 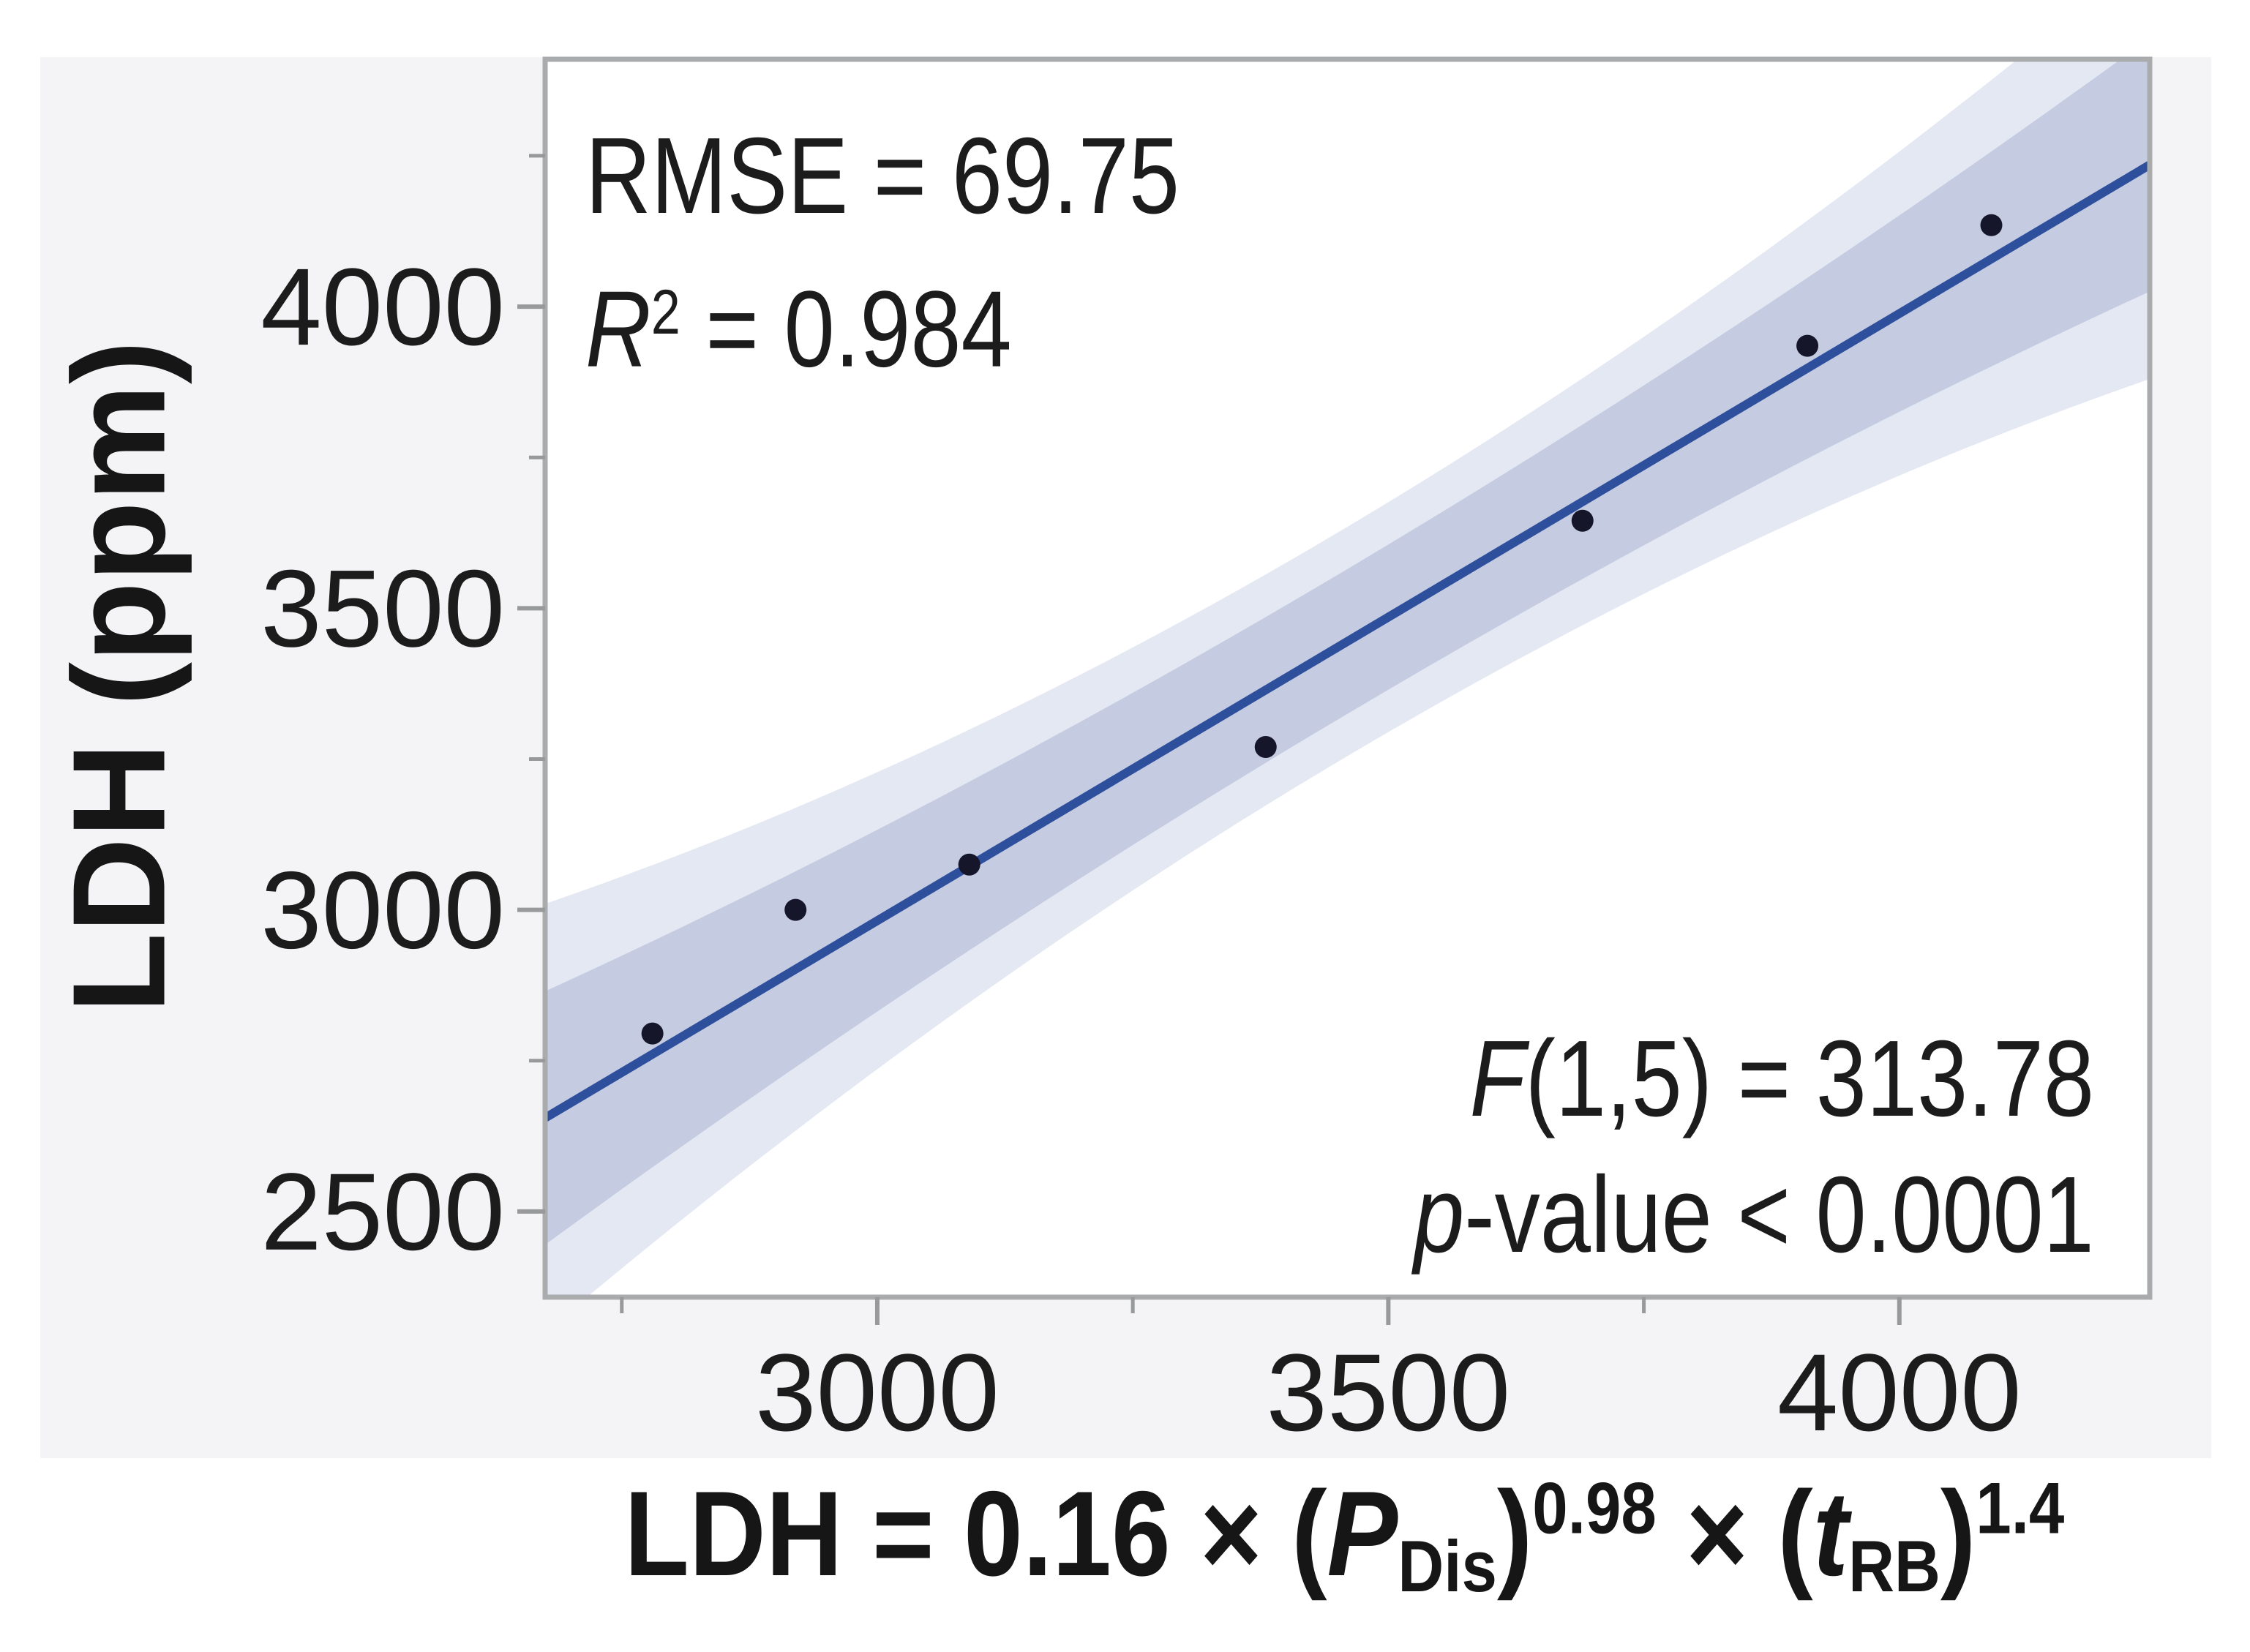 What do you see at coordinates (665, 312) in the screenshot?
I see `text-segment: 2` at bounding box center [665, 312].